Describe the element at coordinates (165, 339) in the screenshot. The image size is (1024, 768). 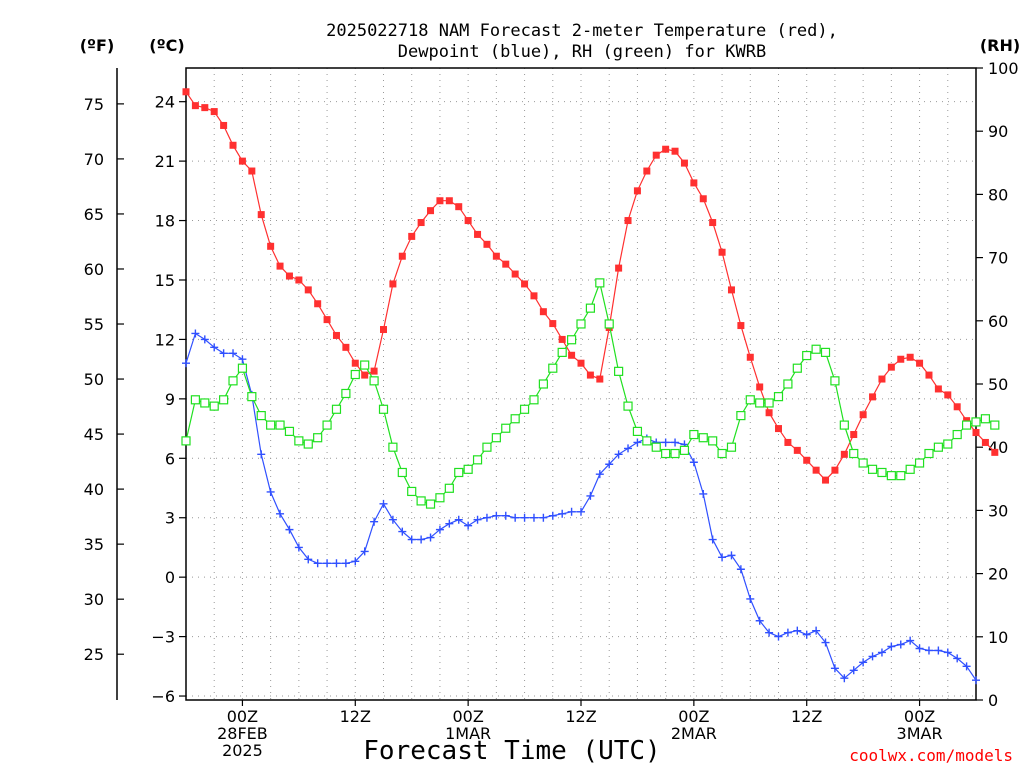
I see `celsius-tick-label: 12` at that location.